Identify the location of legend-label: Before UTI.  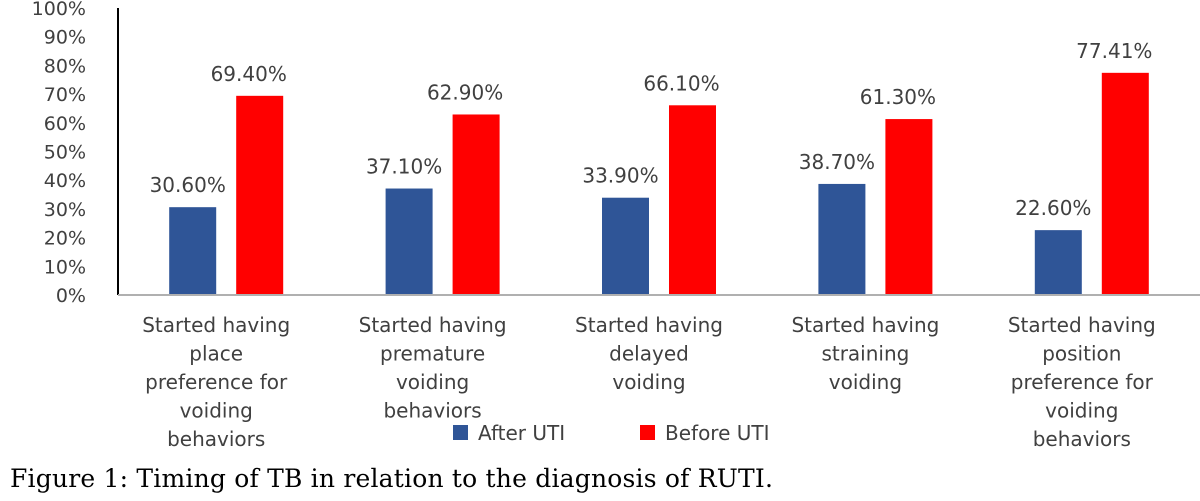
(717, 433).